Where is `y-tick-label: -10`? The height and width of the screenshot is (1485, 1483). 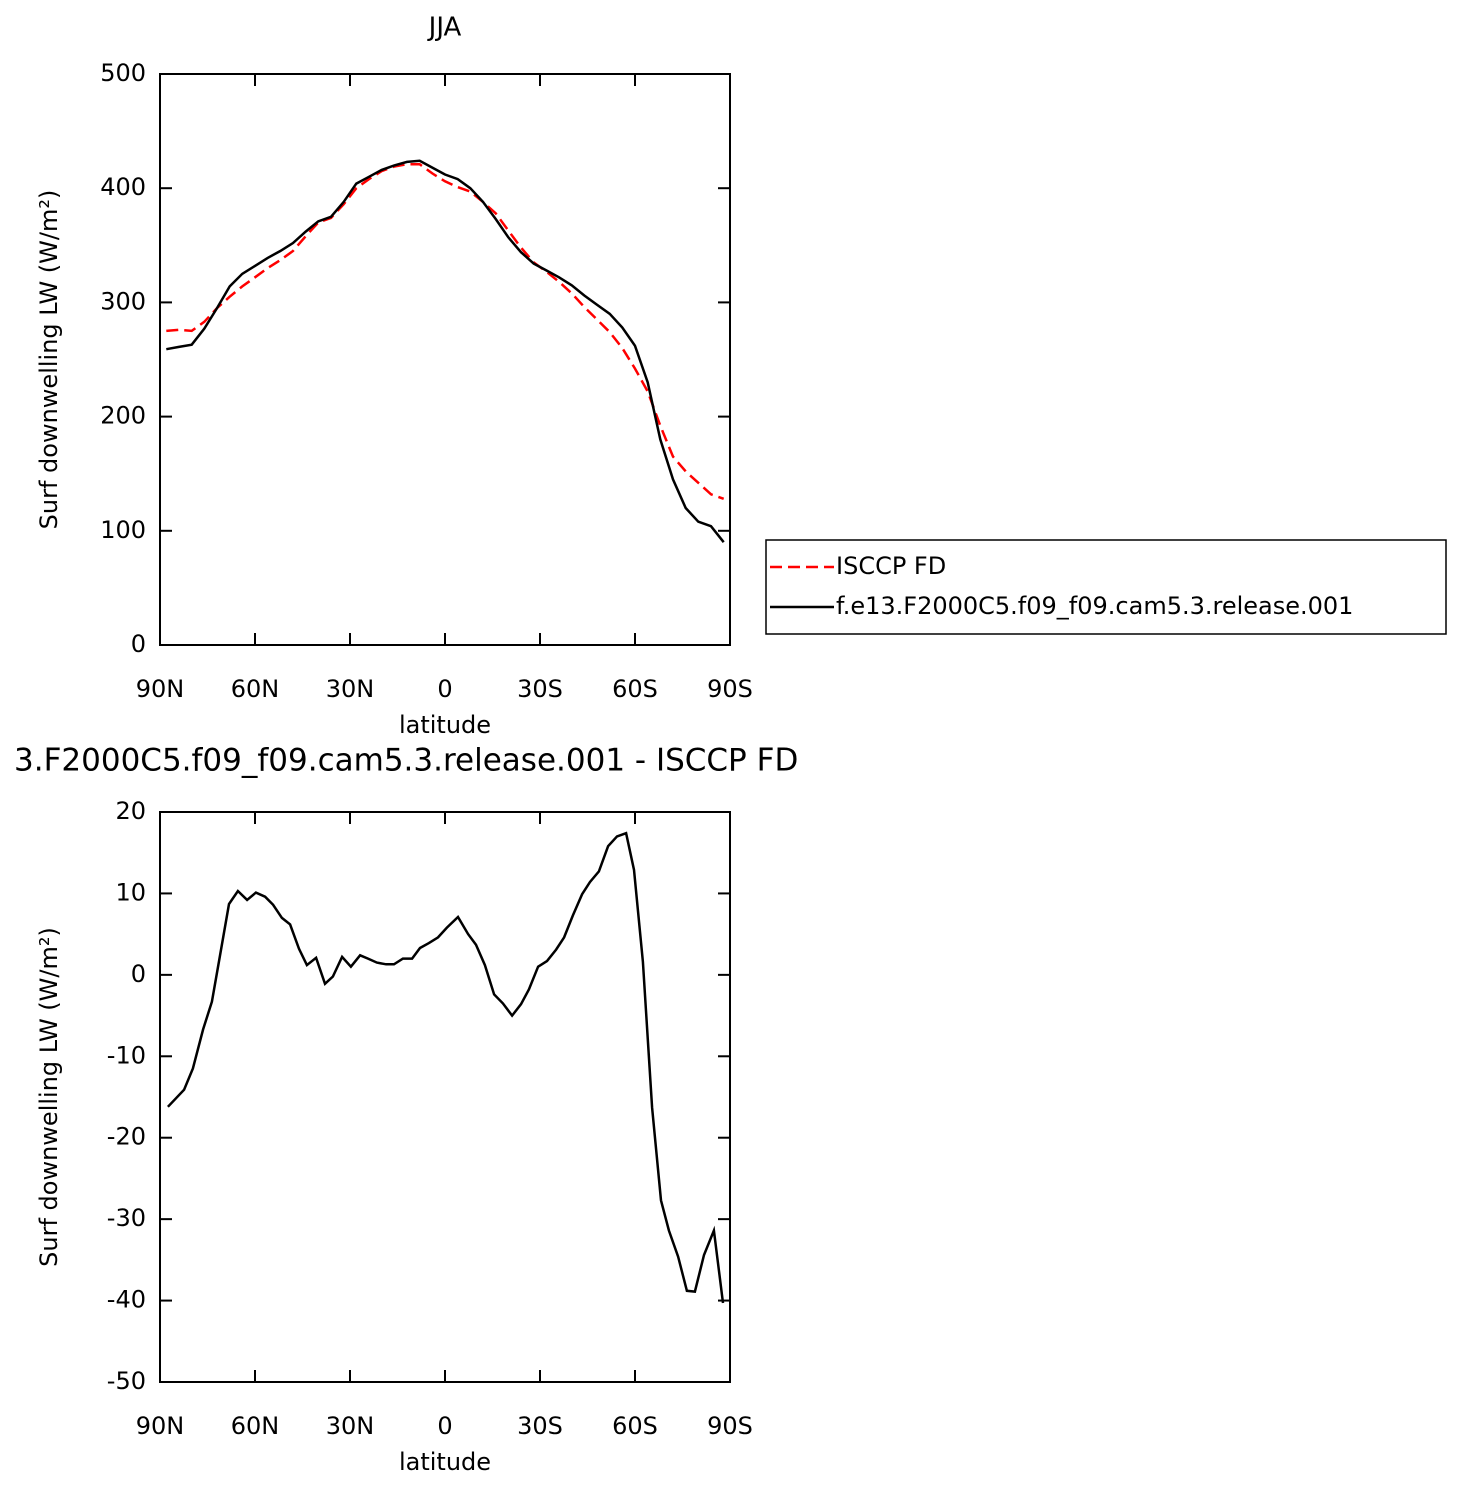 y-tick-label: -10 is located at coordinates (126, 1055).